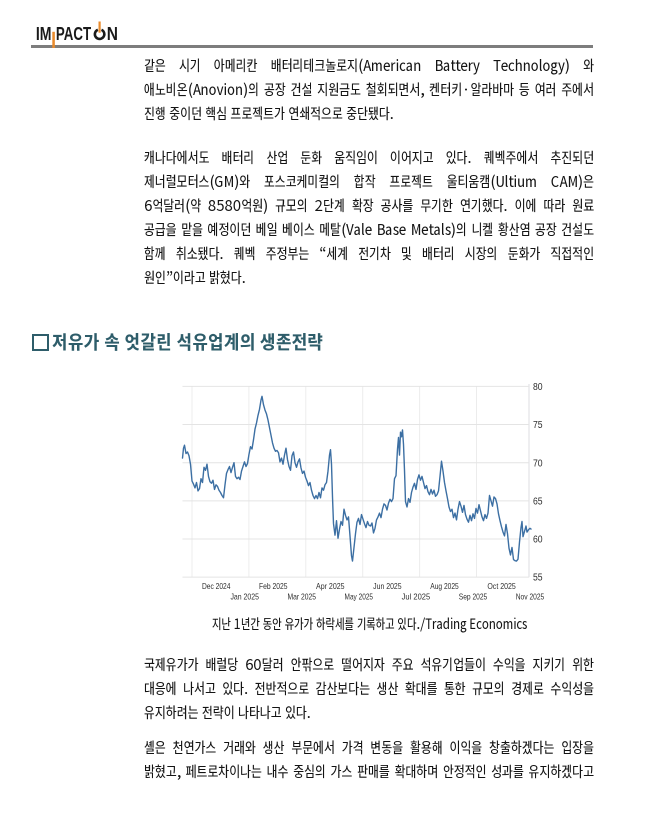 The width and height of the screenshot is (645, 836). I want to click on svg-text: N, so click(112, 34).